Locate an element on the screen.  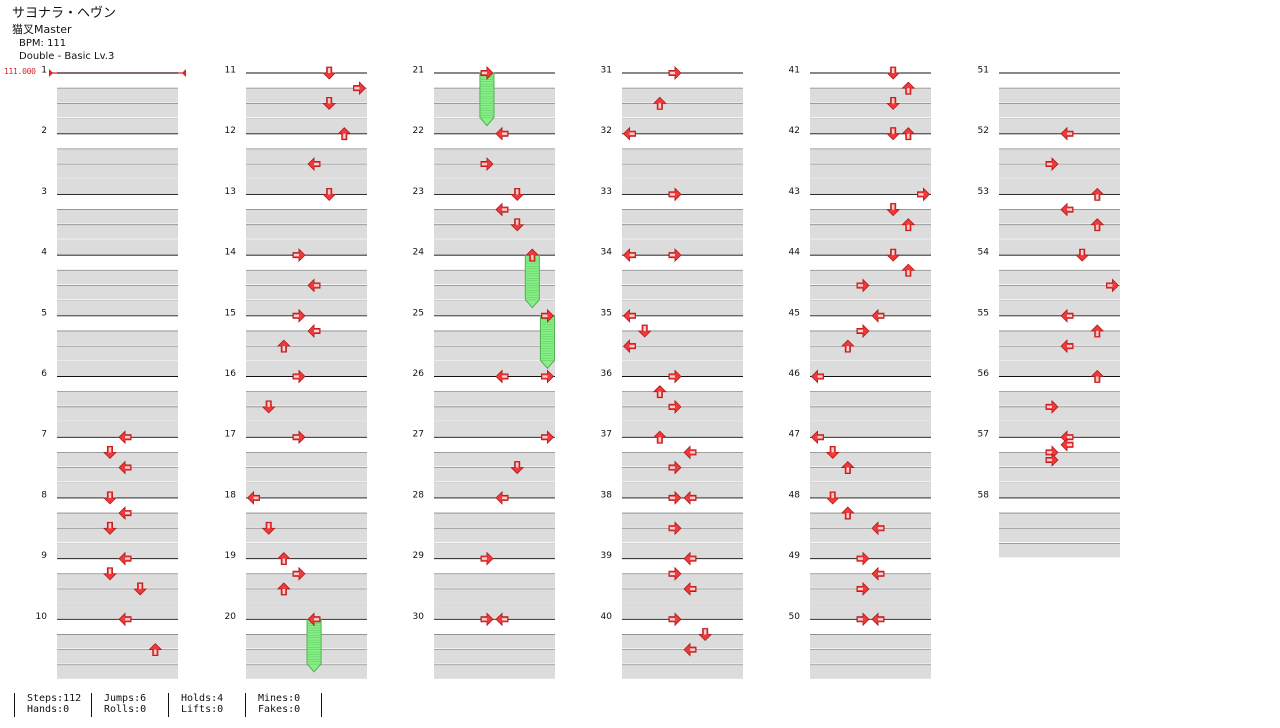
measure-number: 21 is located at coordinates (418, 71).